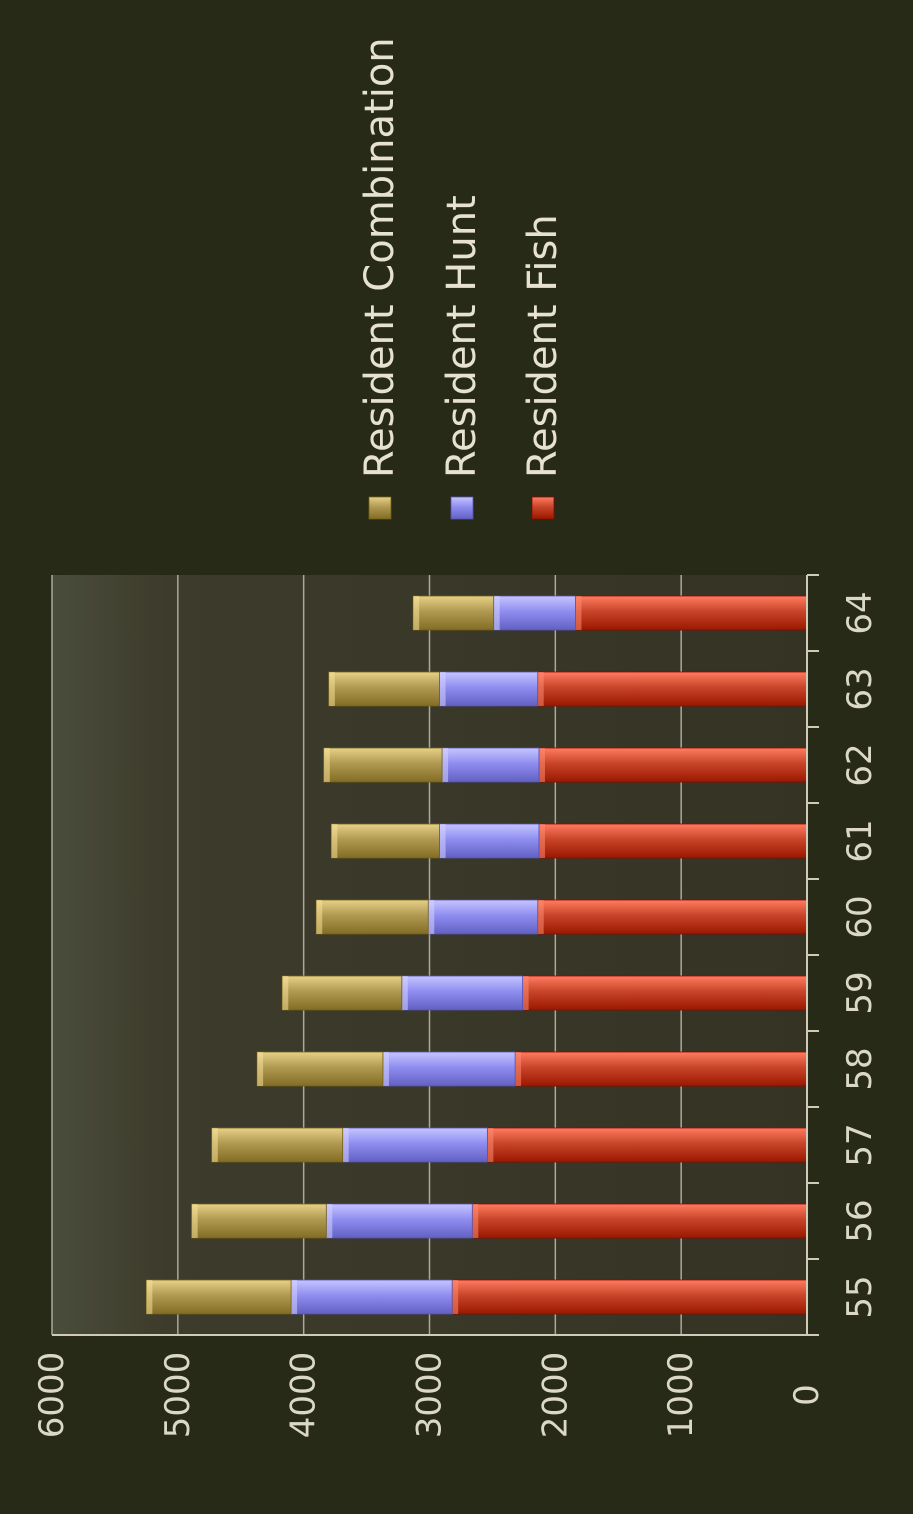  I want to click on category-tick-label: 60, so click(860, 916).